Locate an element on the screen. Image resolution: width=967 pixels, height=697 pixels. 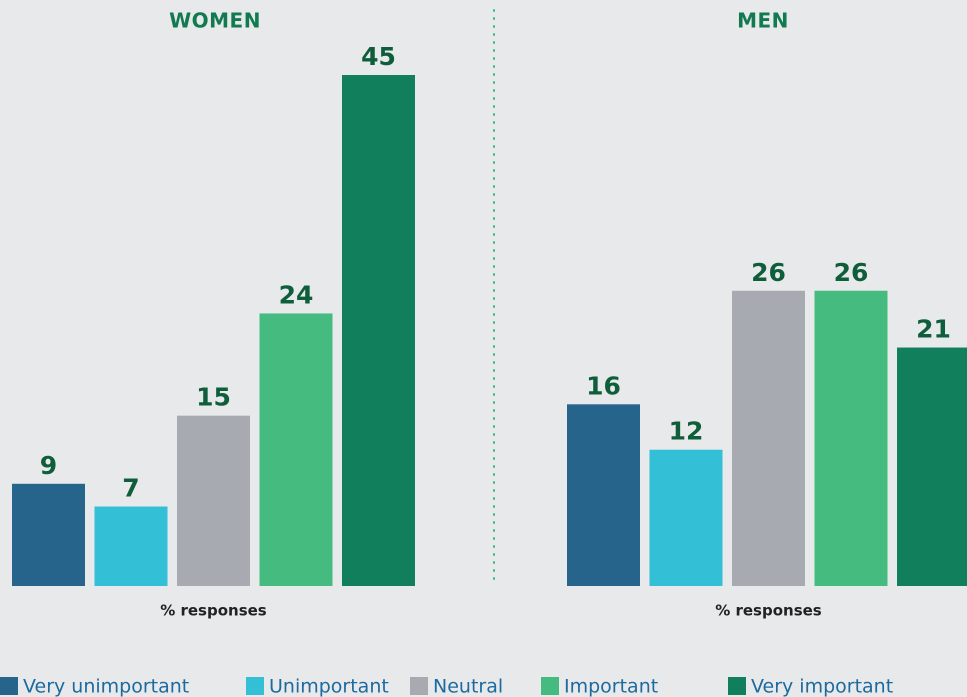
value-label: 15 is located at coordinates (213, 397).